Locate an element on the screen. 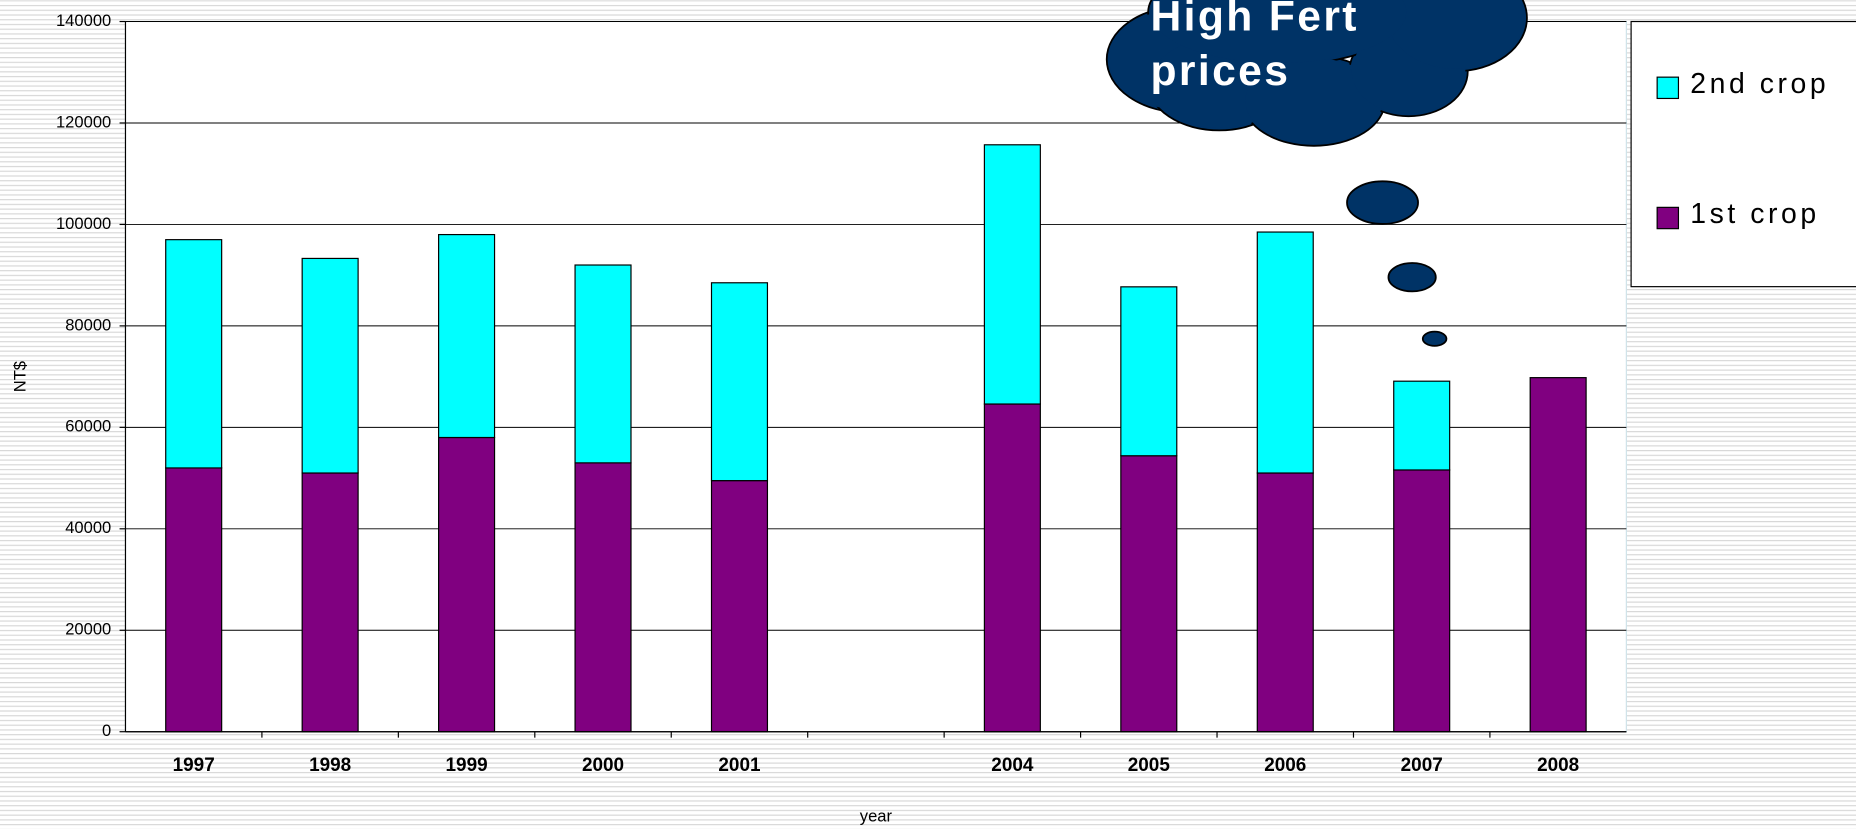 This screenshot has width=1856, height=829. legend-label: 1st crop is located at coordinates (1754, 214).